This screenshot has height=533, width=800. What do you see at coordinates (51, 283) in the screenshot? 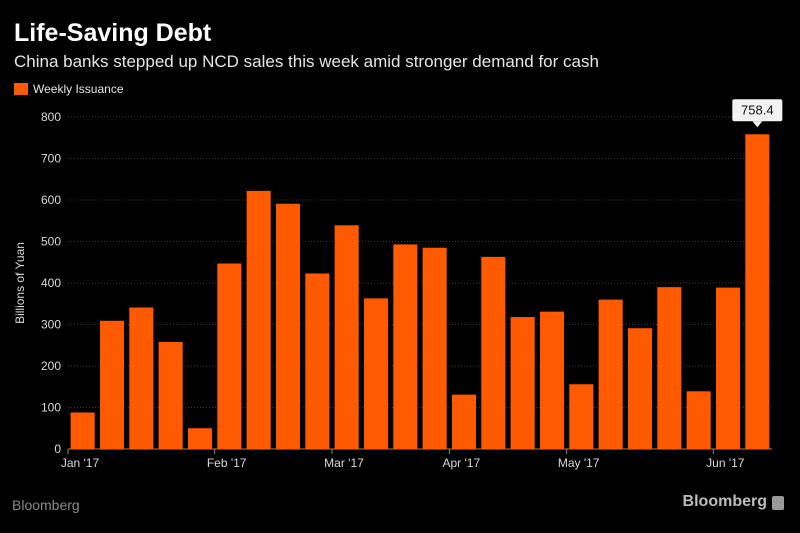
I see `y-tick-label: 400` at bounding box center [51, 283].